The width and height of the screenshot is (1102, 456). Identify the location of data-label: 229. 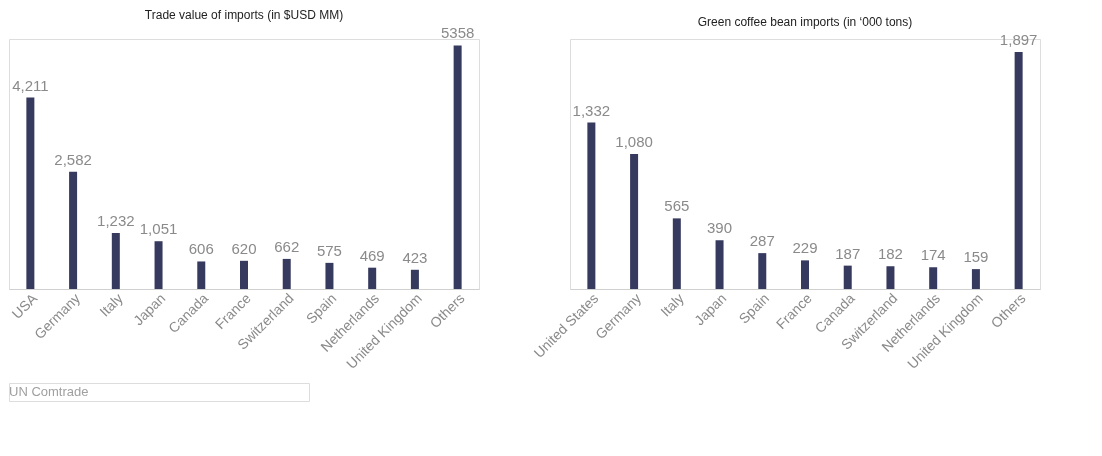
(805, 248).